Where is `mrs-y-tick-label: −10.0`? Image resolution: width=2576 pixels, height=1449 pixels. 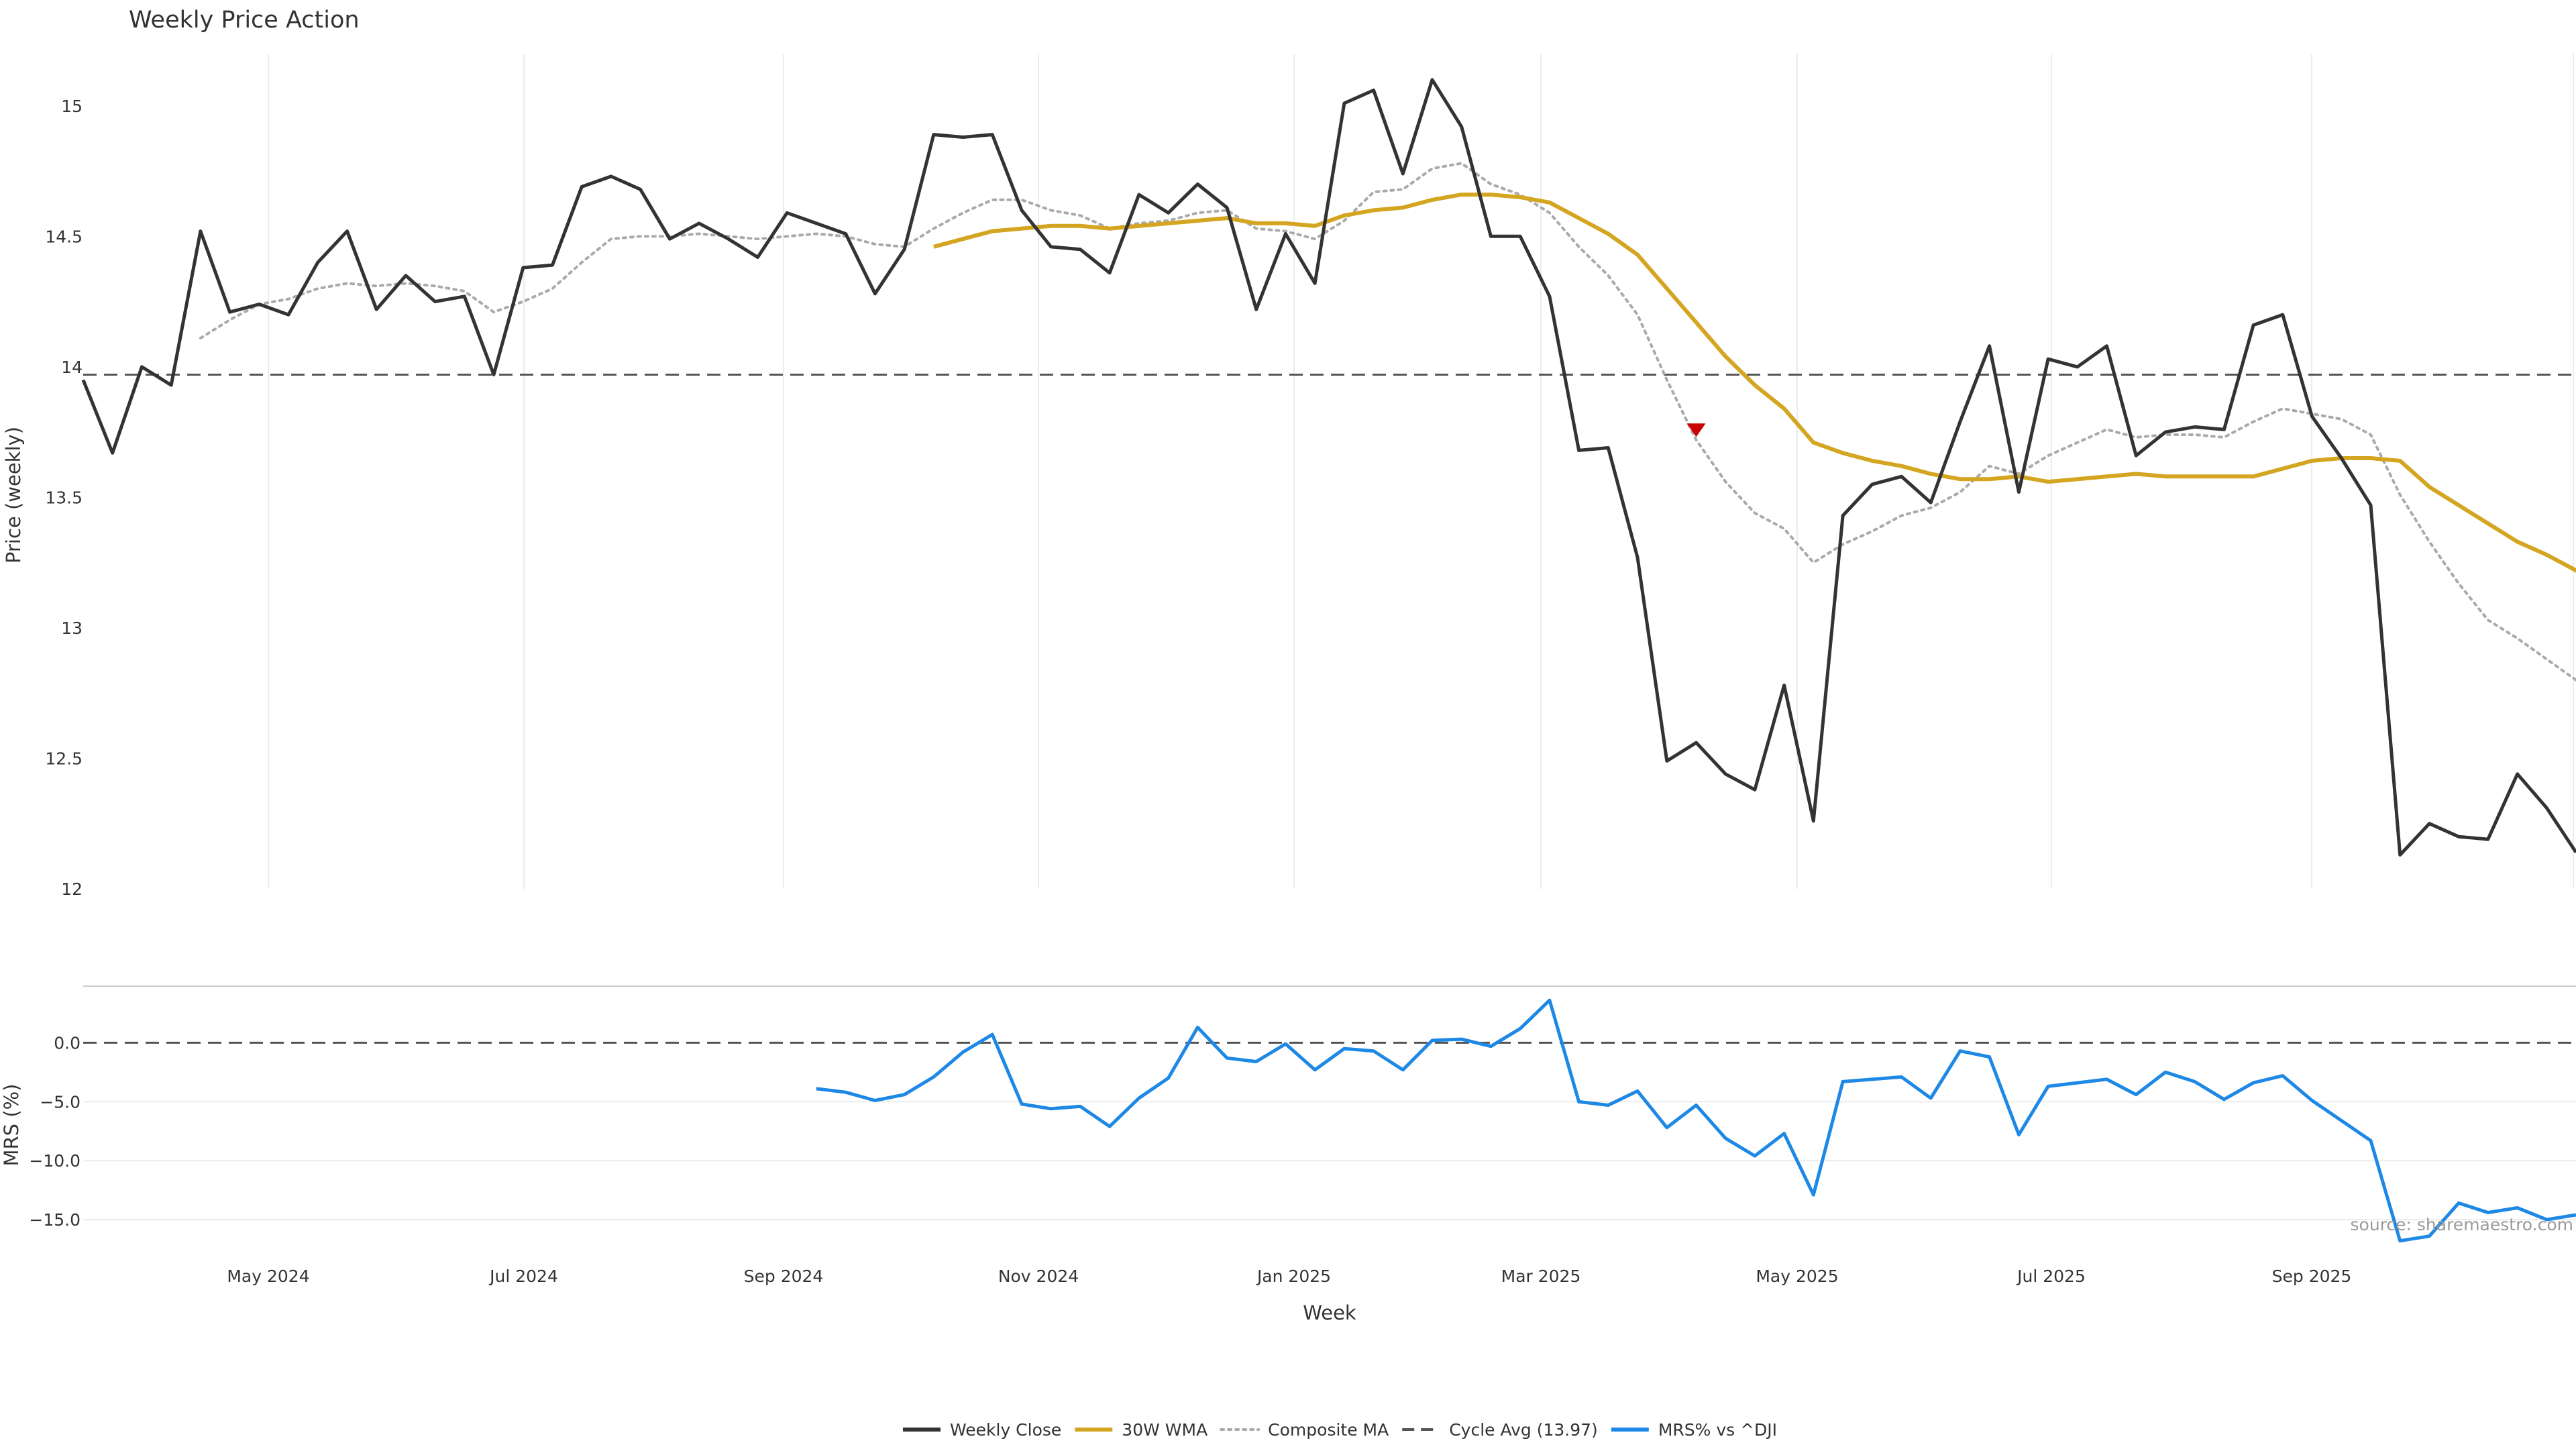
mrs-y-tick-label: −10.0 is located at coordinates (54, 1161).